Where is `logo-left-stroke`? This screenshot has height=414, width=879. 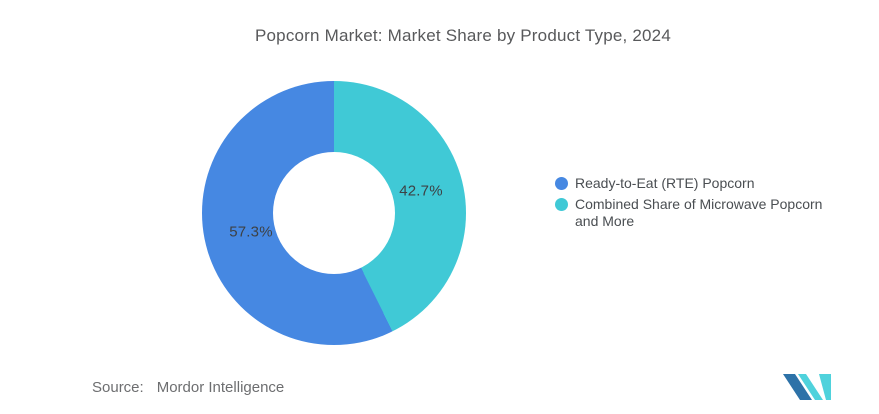
logo-left-stroke is located at coordinates (797, 387).